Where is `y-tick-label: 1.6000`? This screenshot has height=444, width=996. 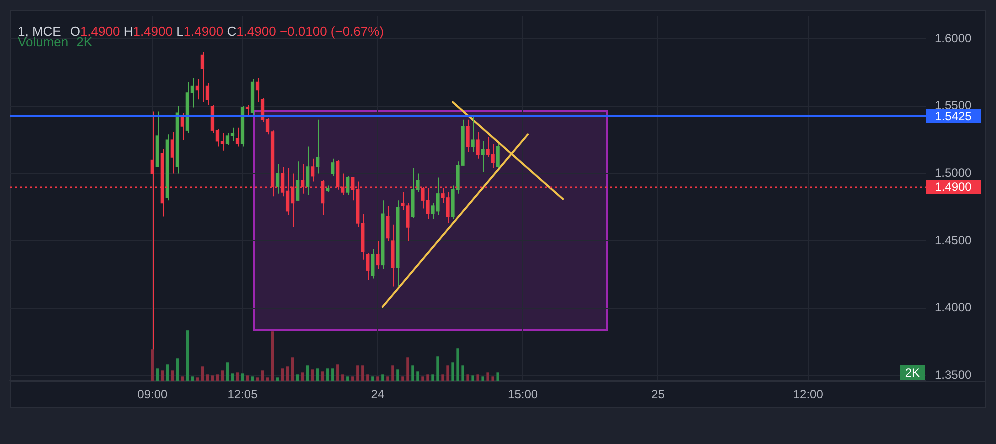
y-tick-label: 1.6000 is located at coordinates (953, 38).